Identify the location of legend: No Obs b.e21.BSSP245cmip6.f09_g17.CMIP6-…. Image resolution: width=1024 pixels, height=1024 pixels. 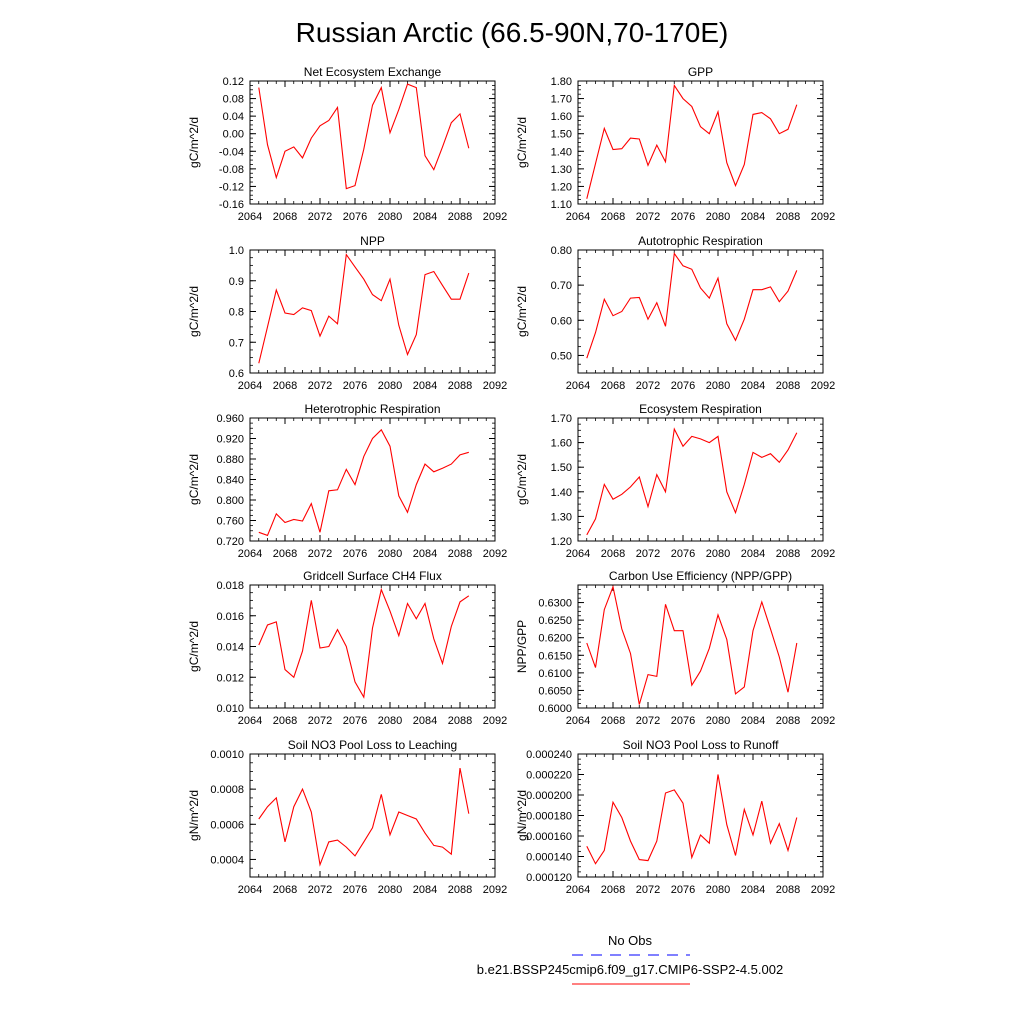
(630, 959).